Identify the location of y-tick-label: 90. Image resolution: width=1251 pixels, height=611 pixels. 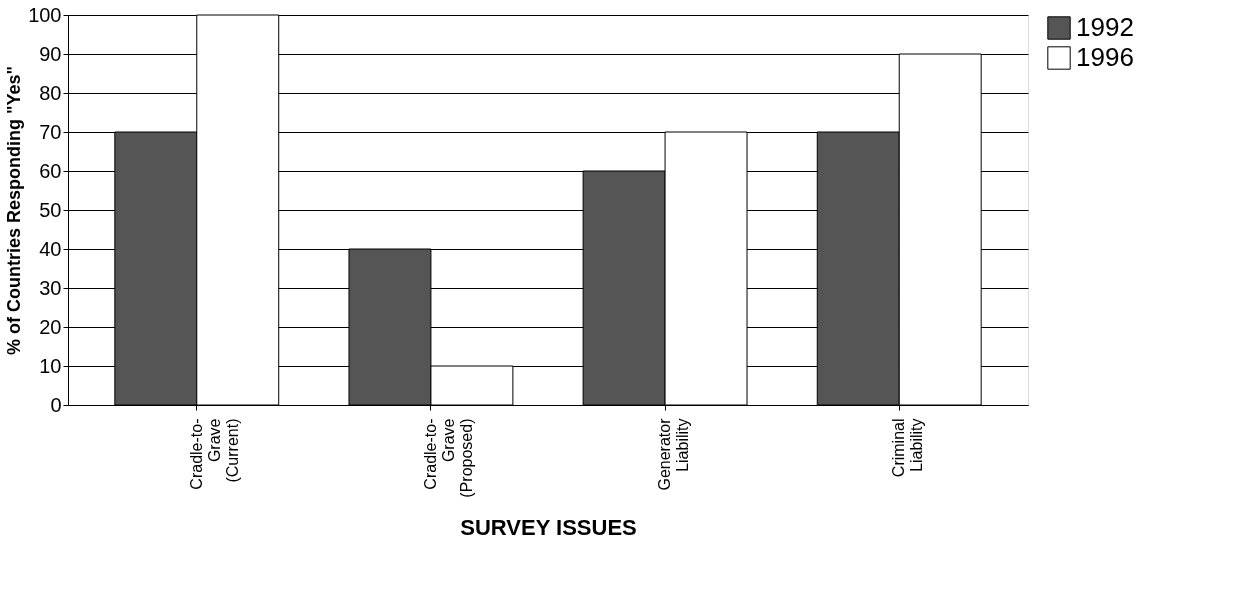
(50, 53).